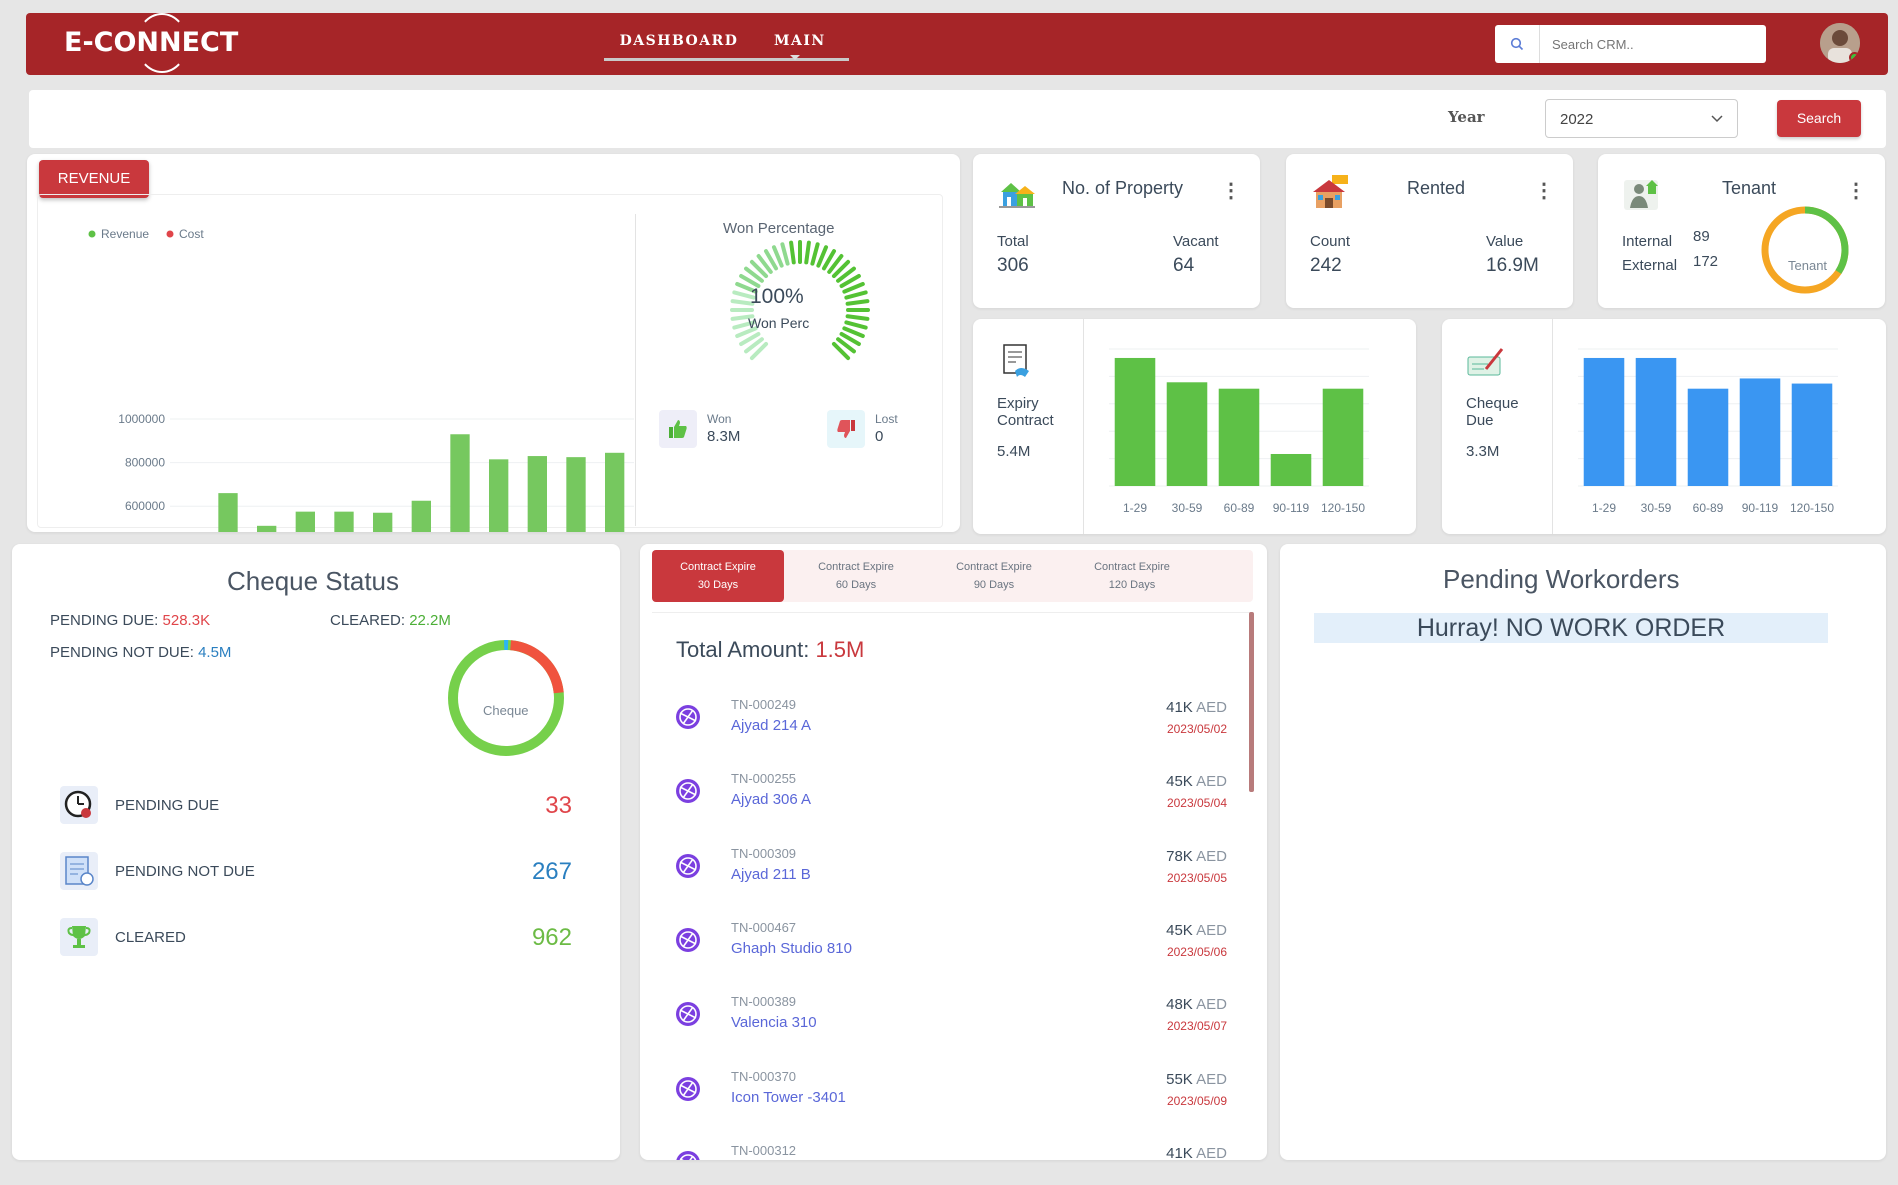  What do you see at coordinates (1819, 118) in the screenshot?
I see `search-button: Search` at bounding box center [1819, 118].